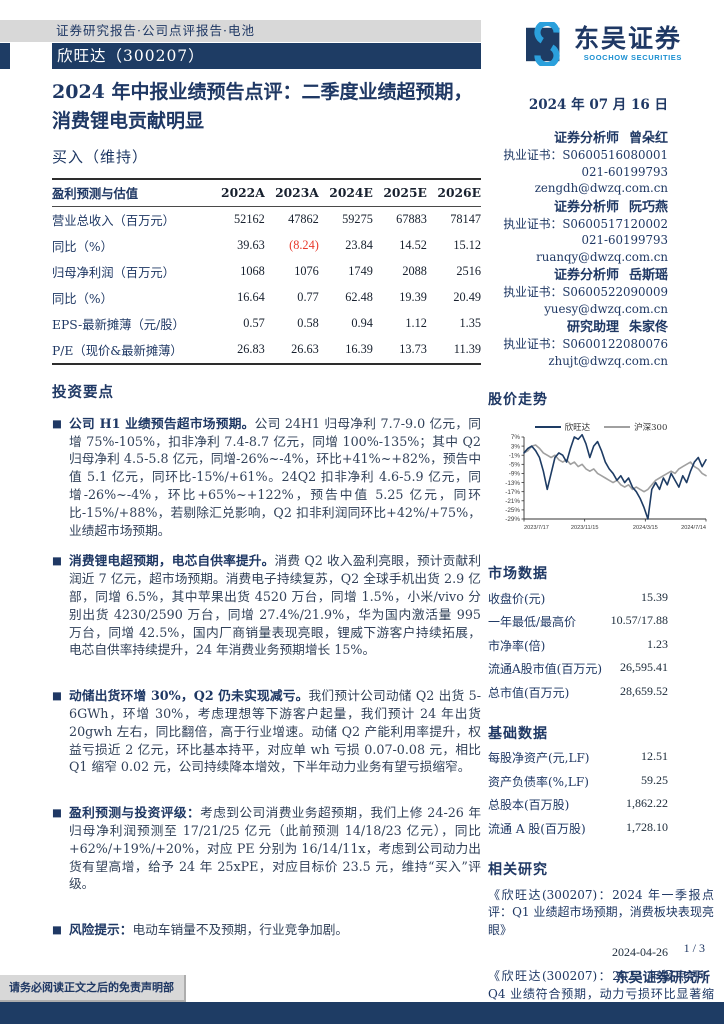  Describe the element at coordinates (529, 805) in the screenshot. I see `data-label: 总股本(百万股)` at that location.